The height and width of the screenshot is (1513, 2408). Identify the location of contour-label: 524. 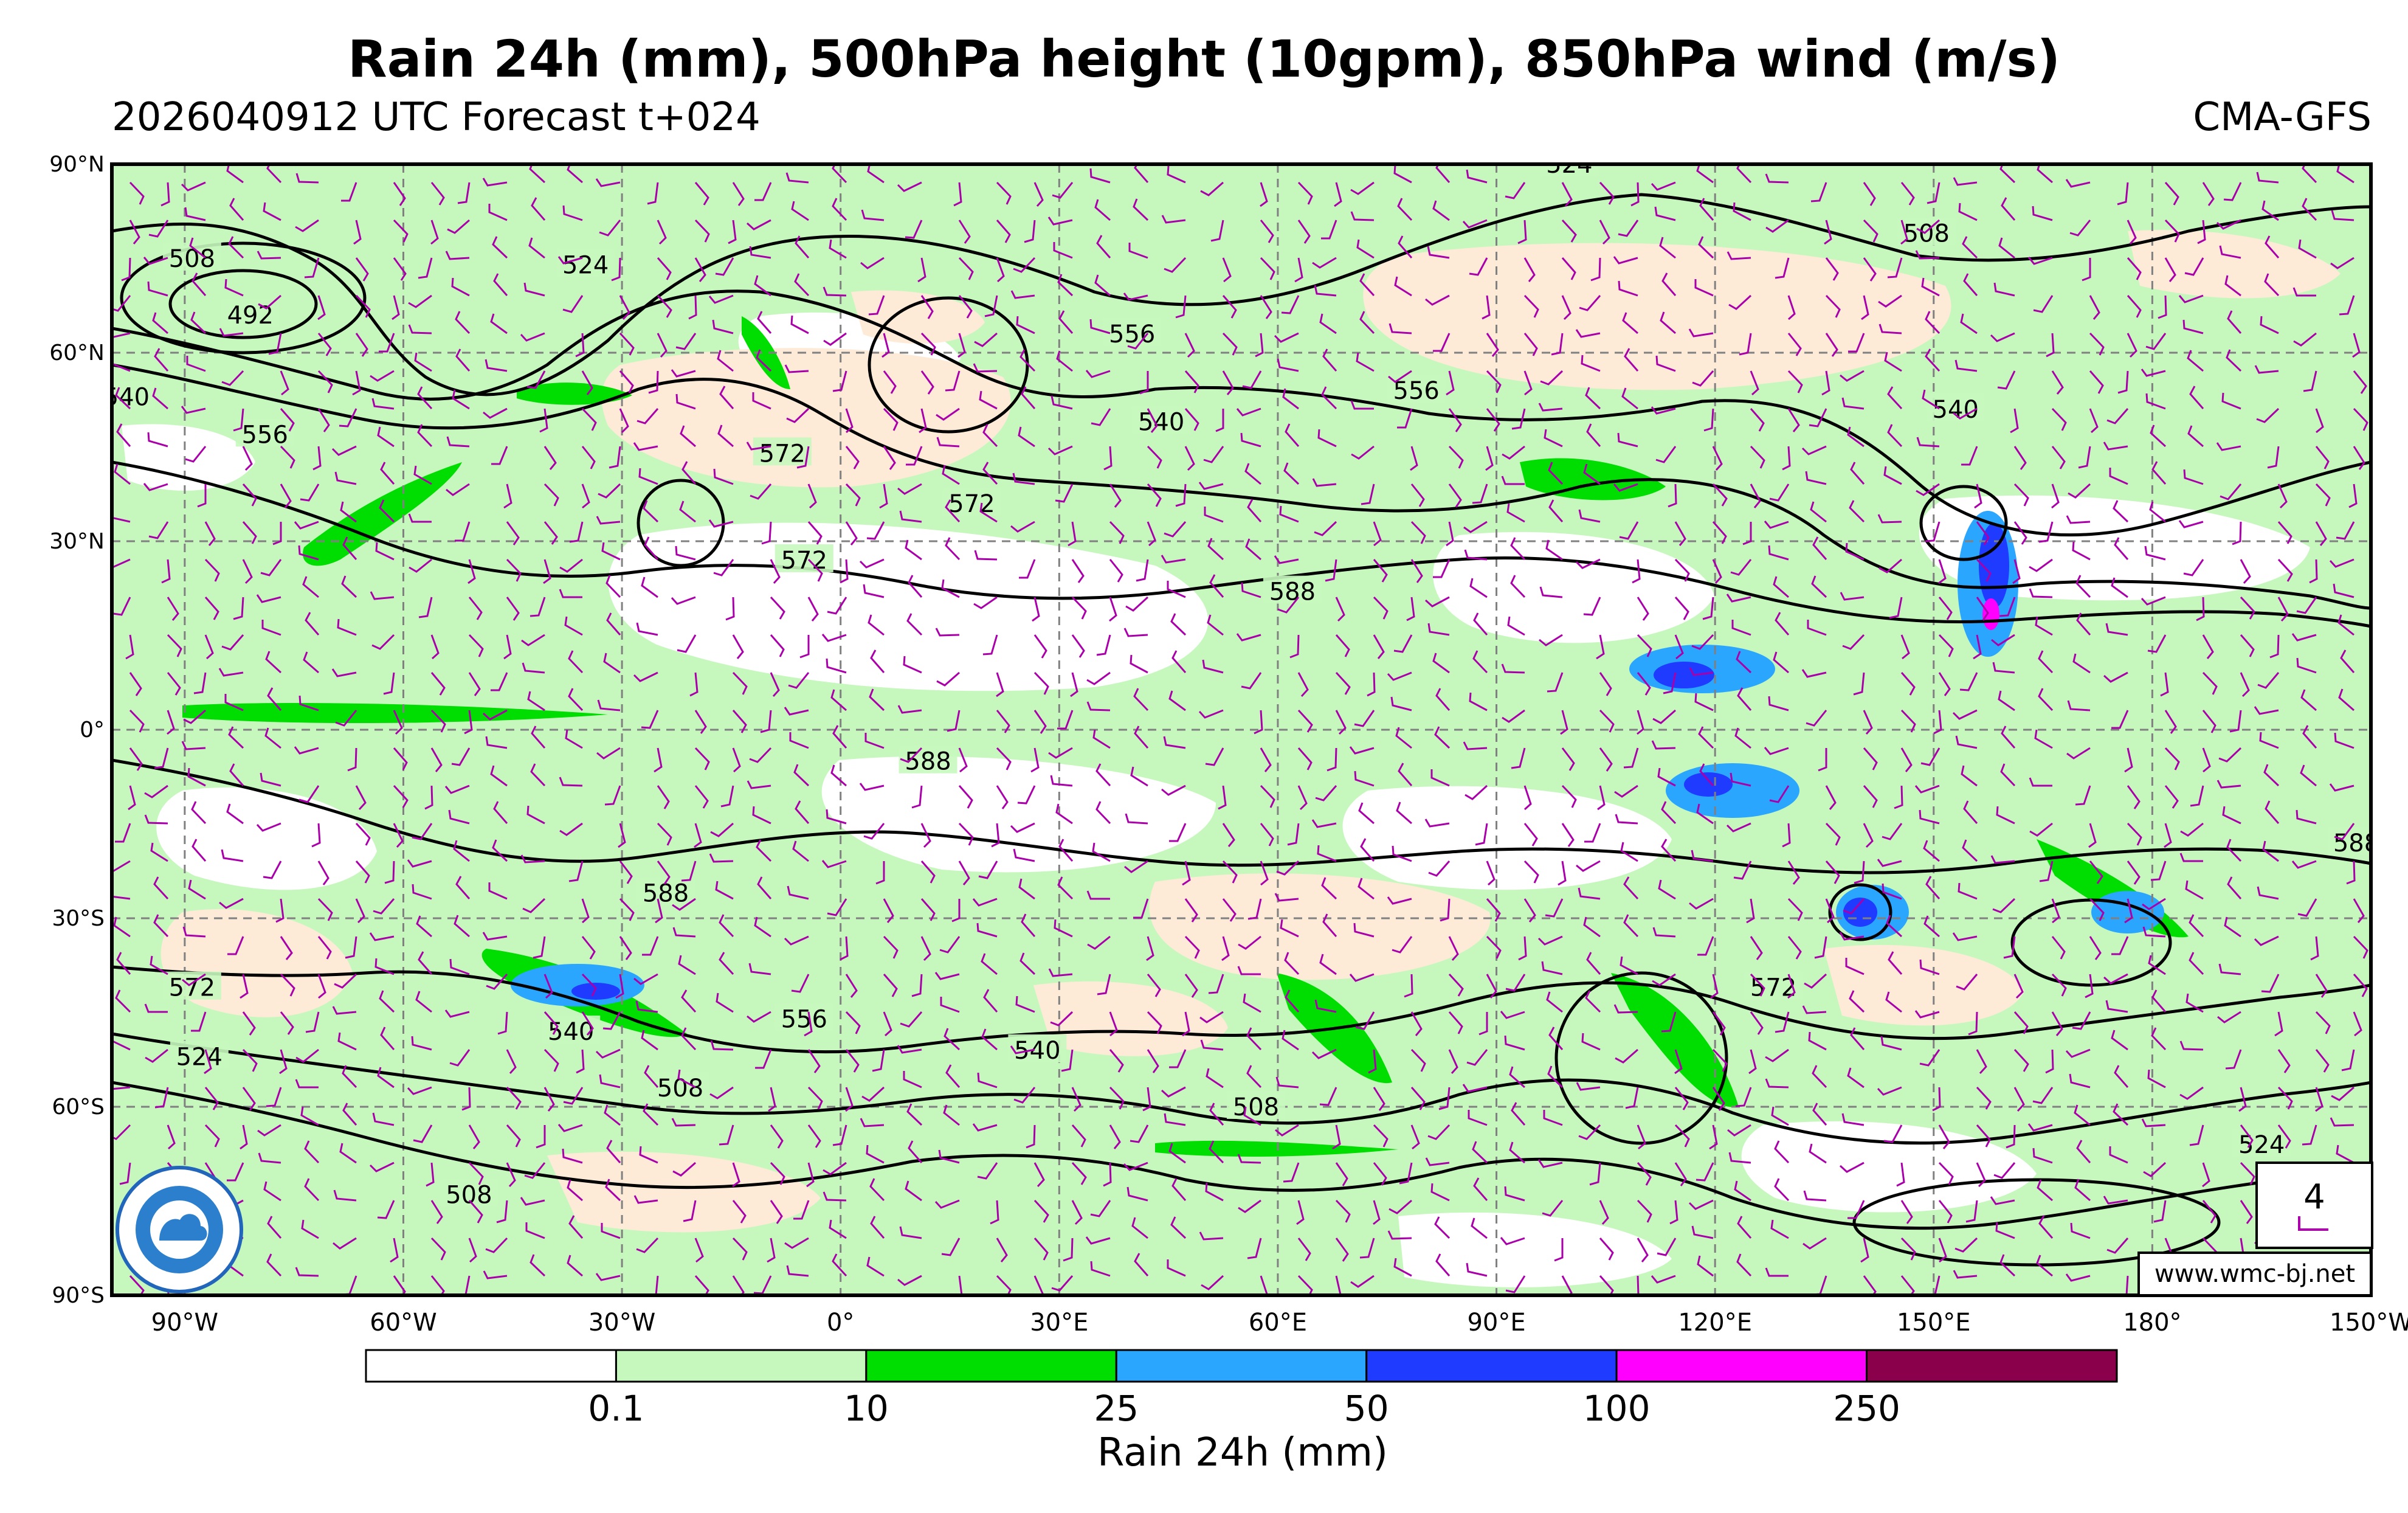
(2261, 1145).